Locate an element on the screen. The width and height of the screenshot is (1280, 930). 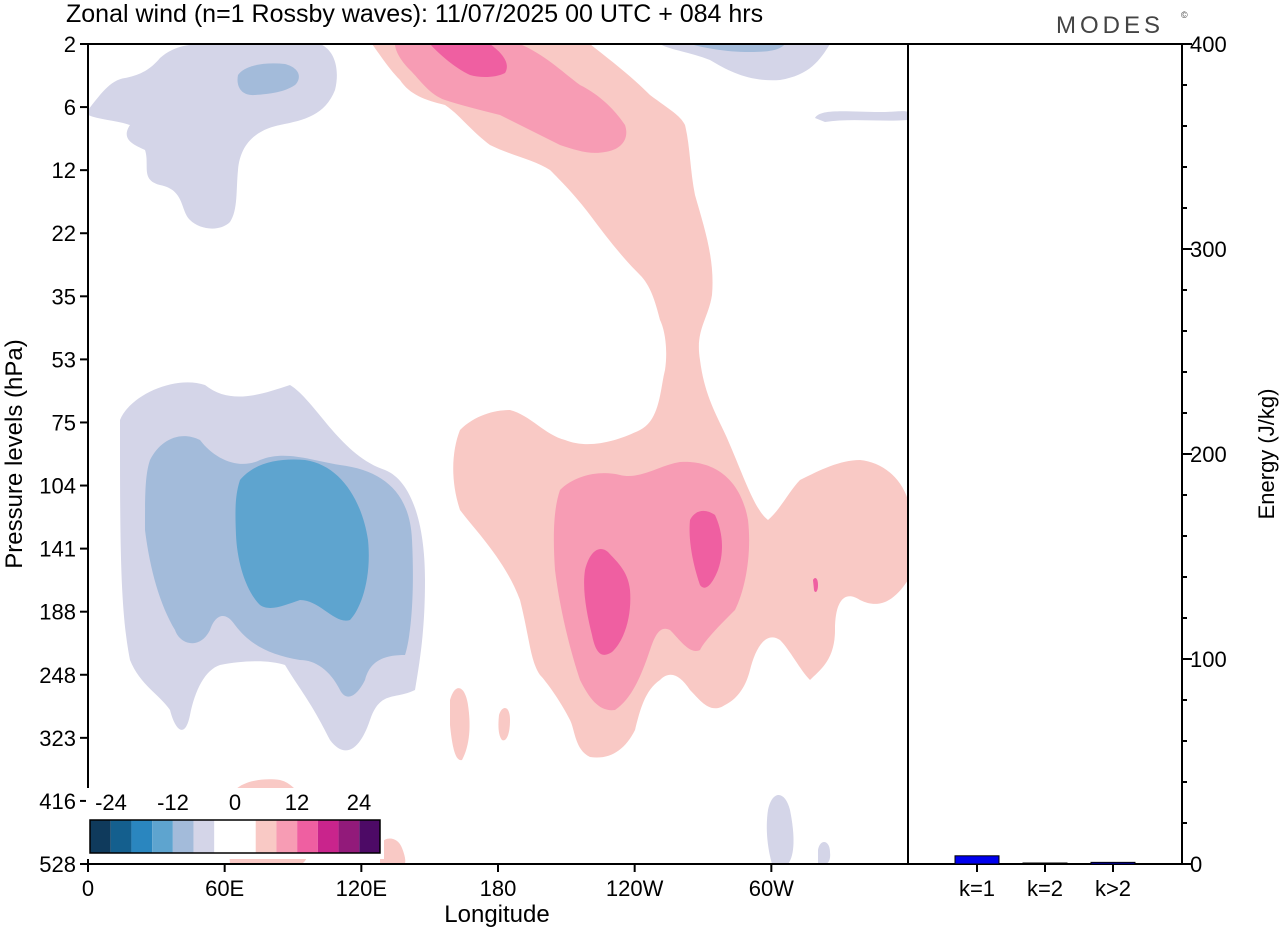
neg-contour-4-bottom-a is located at coordinates (780, 829).